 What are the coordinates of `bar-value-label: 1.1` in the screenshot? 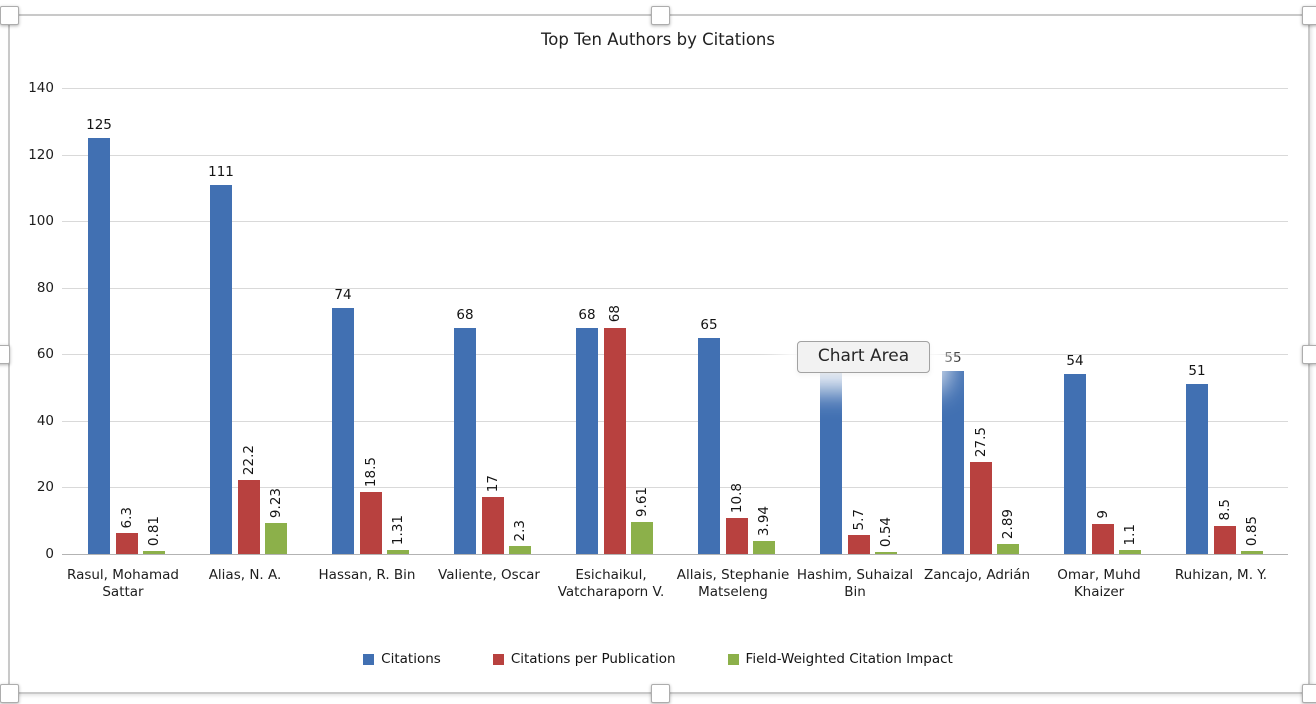 It's located at (1129, 534).